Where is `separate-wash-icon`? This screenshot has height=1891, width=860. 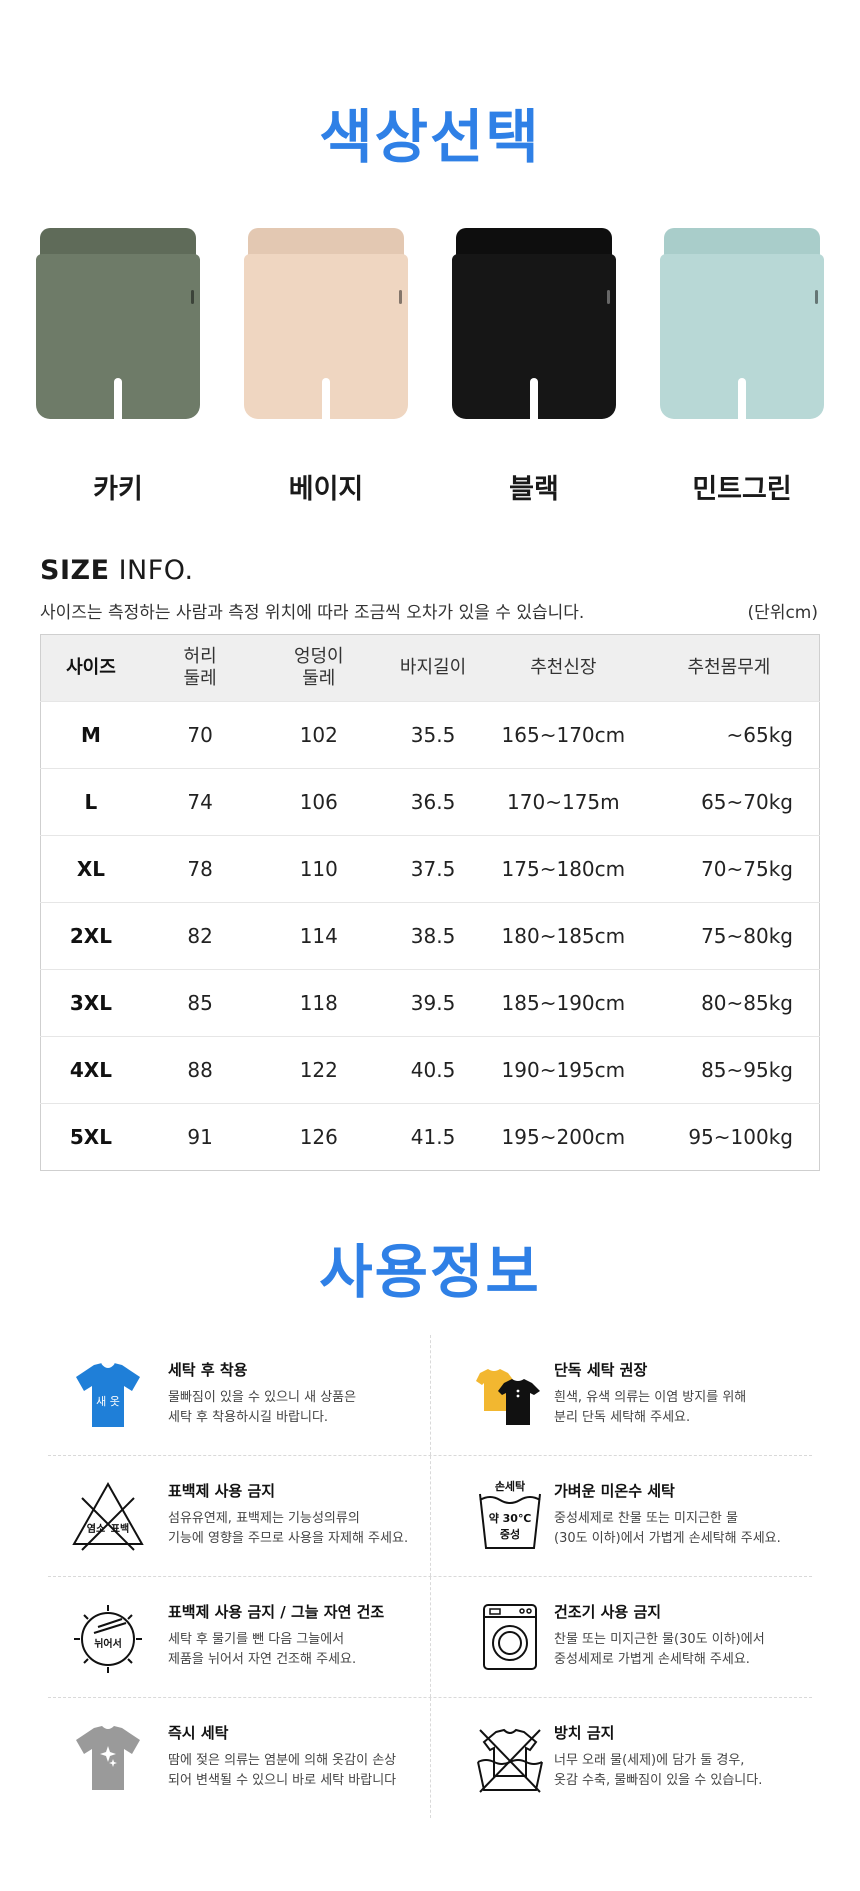
separate-wash-icon is located at coordinates (510, 1395).